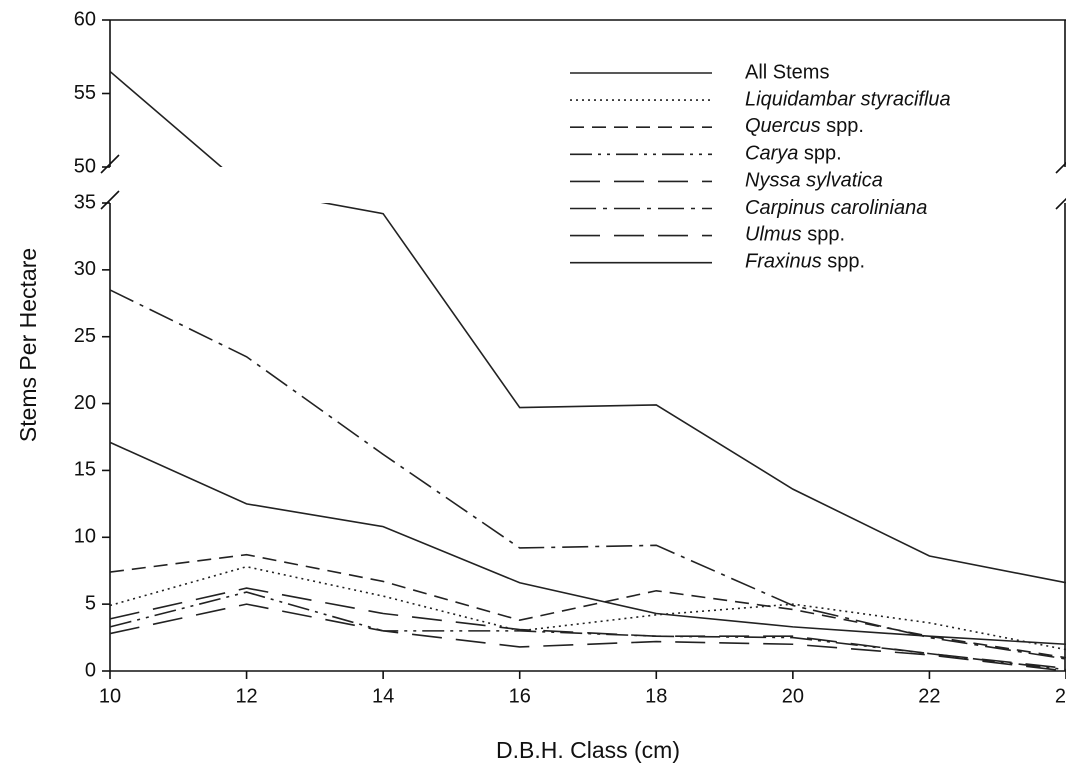 This screenshot has height=781, width=1066. What do you see at coordinates (836, 208) in the screenshot?
I see `legend-label: Carpinus caroliniana` at bounding box center [836, 208].